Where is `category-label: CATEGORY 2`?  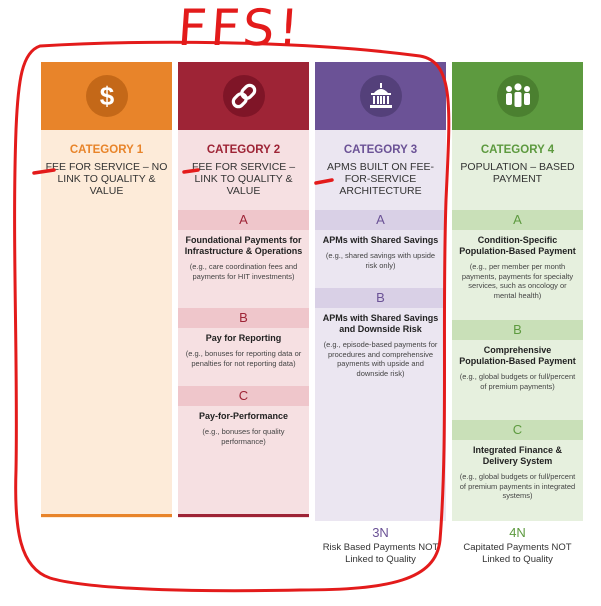 category-label: CATEGORY 2 is located at coordinates (243, 150).